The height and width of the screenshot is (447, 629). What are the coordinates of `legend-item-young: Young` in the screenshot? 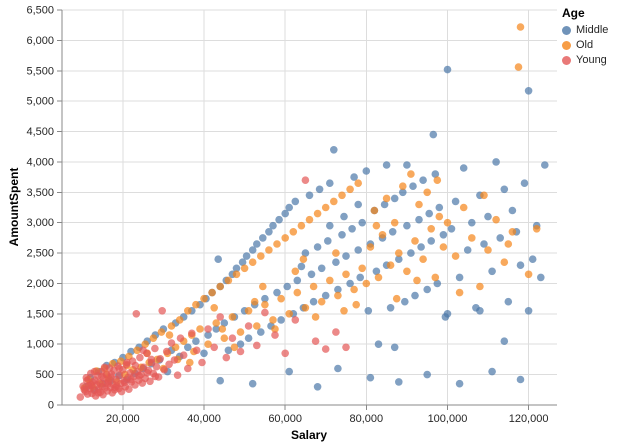 It's located at (585, 60).